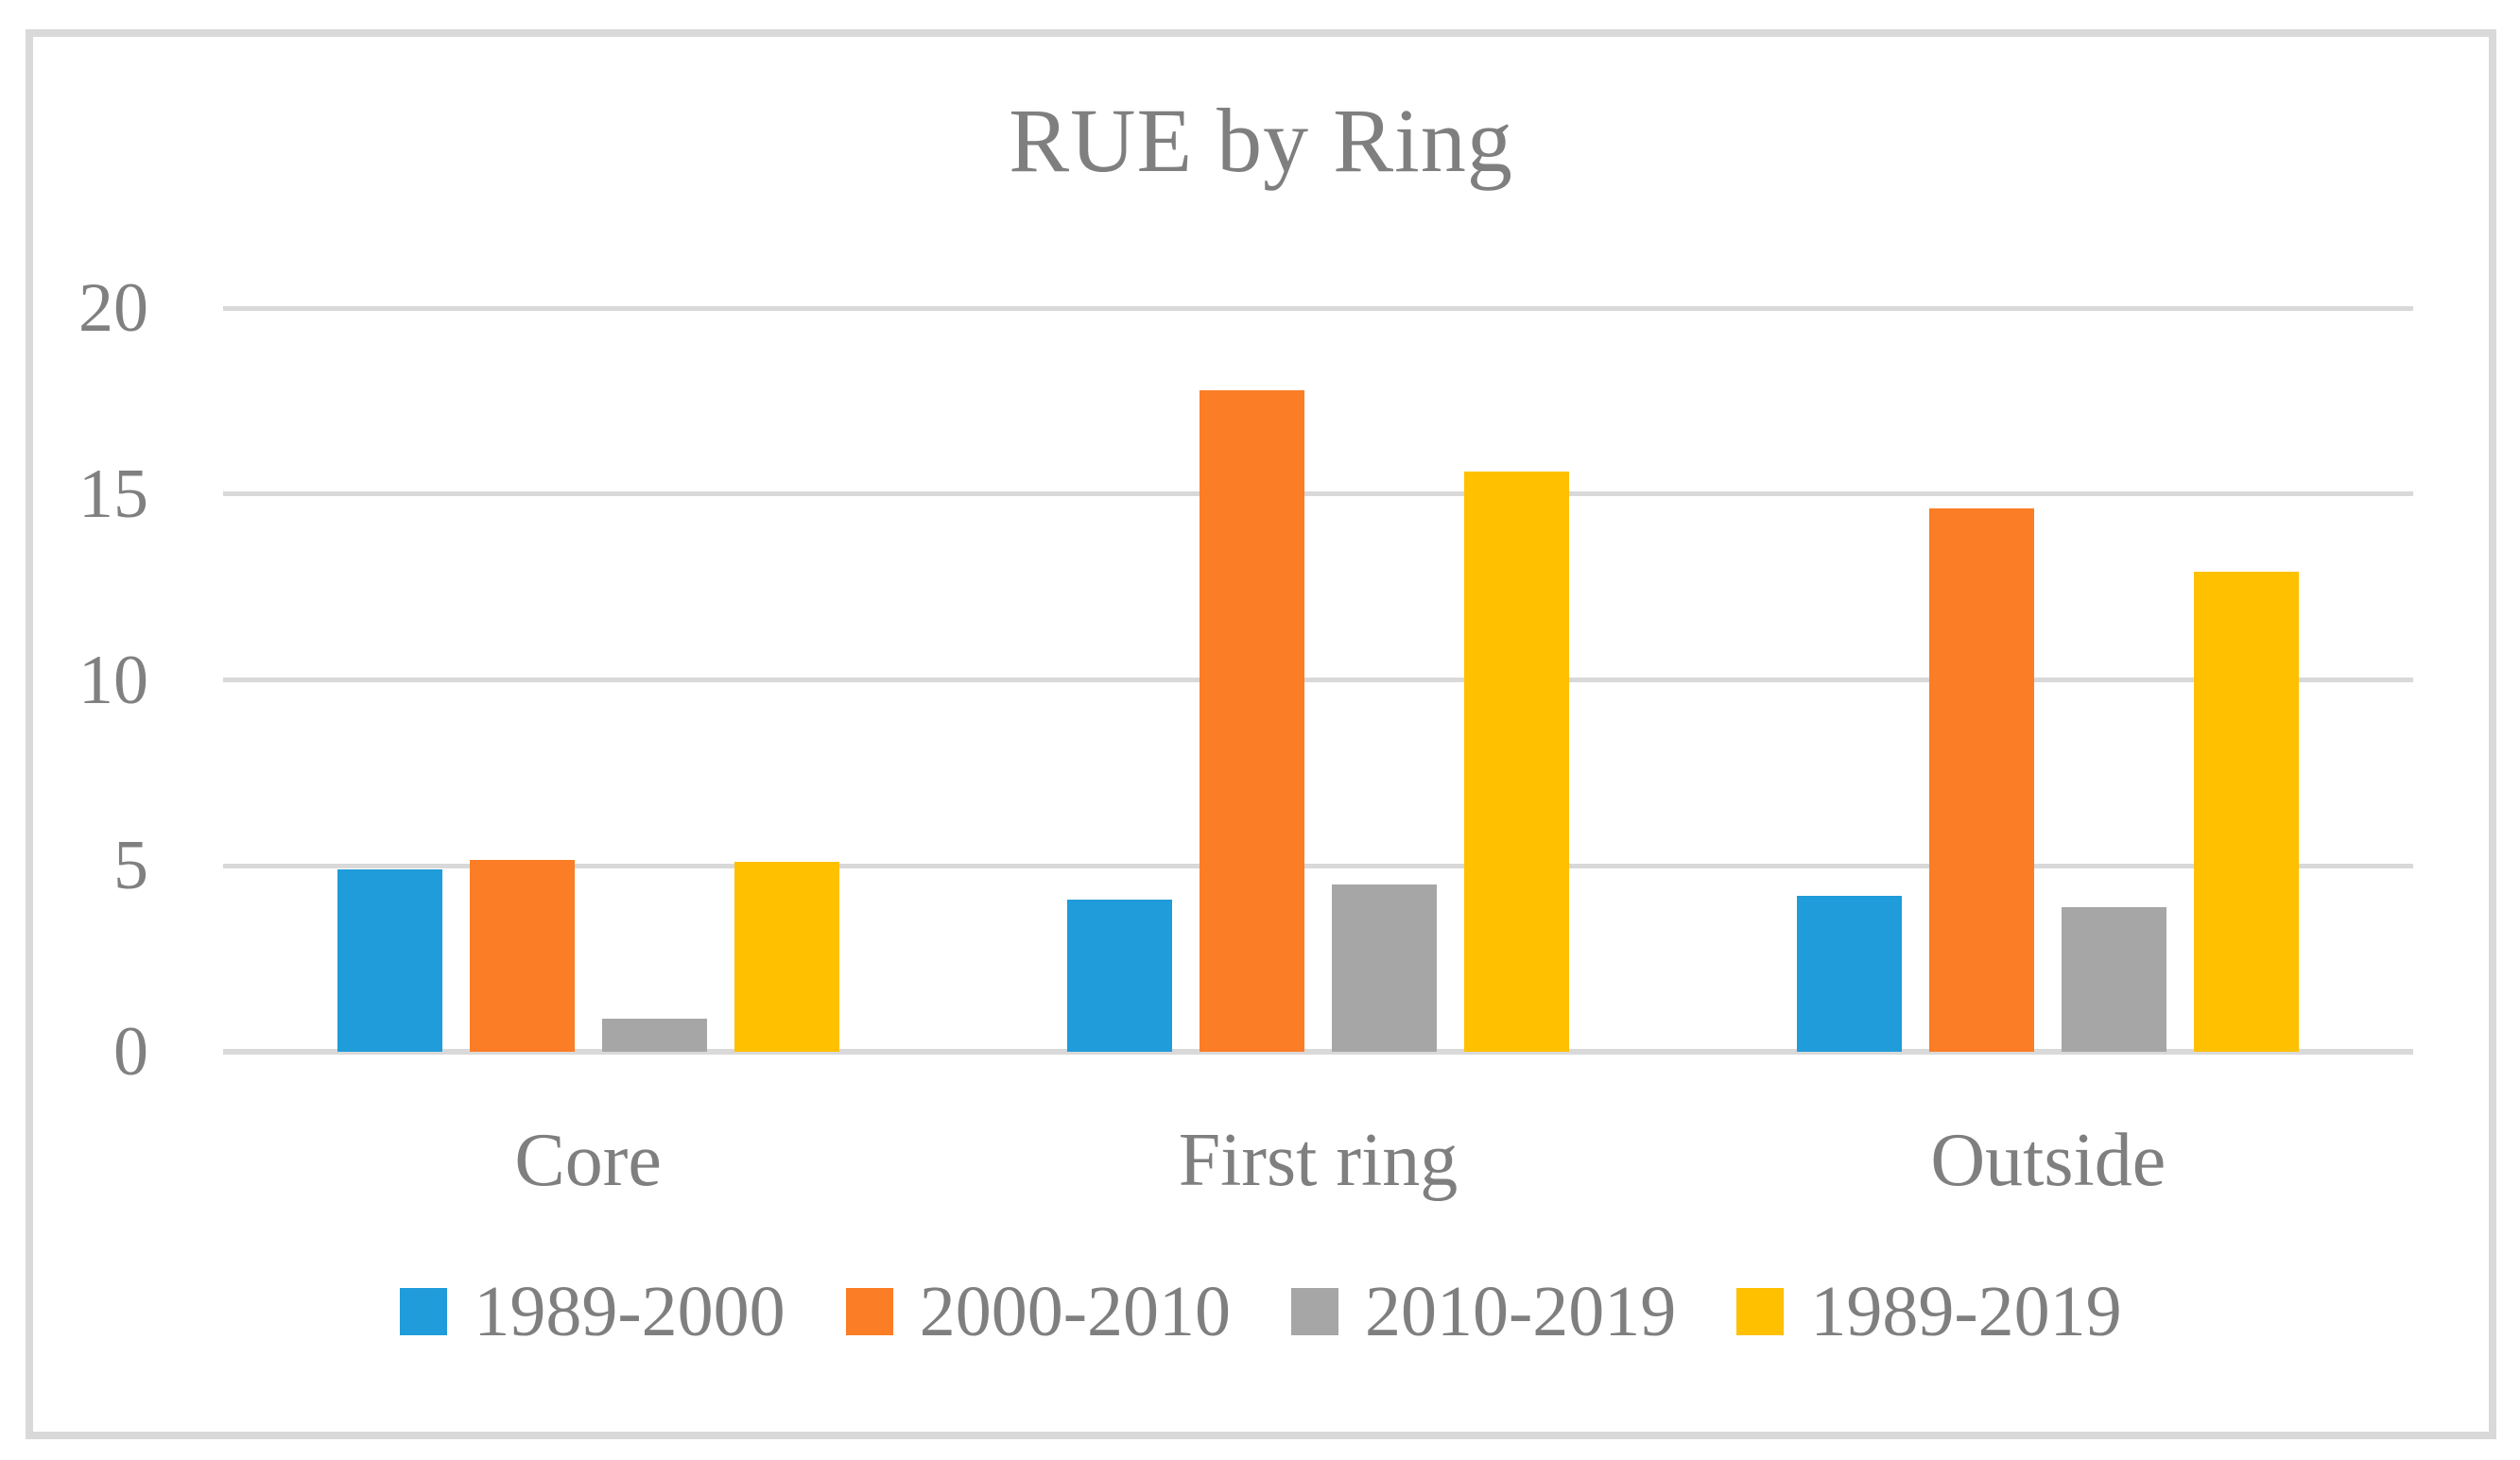  What do you see at coordinates (1384, 968) in the screenshot?
I see `bar-2010-2019-first-ring` at bounding box center [1384, 968].